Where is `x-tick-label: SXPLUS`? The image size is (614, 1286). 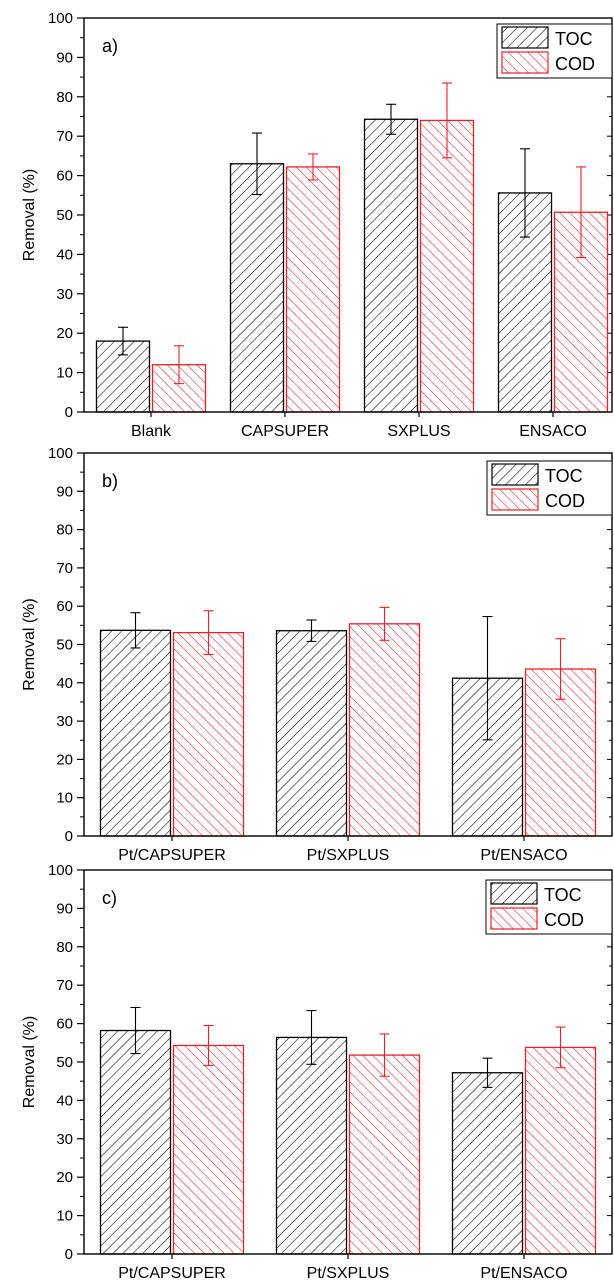
x-tick-label: SXPLUS is located at coordinates (418, 431).